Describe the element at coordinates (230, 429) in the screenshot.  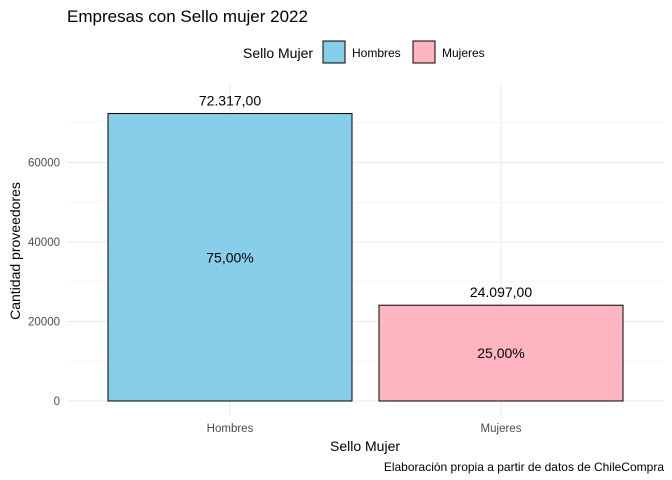
I see `x-tick-label: Hombres` at that location.